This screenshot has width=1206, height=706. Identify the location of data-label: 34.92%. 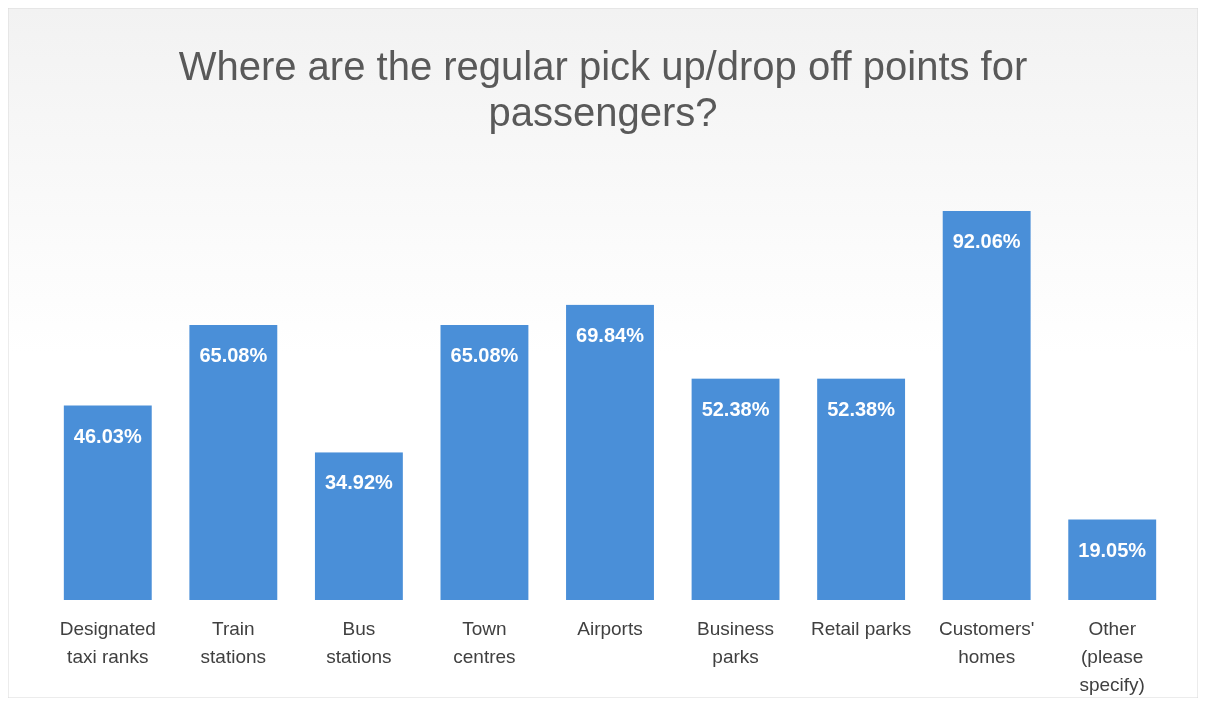
(359, 482).